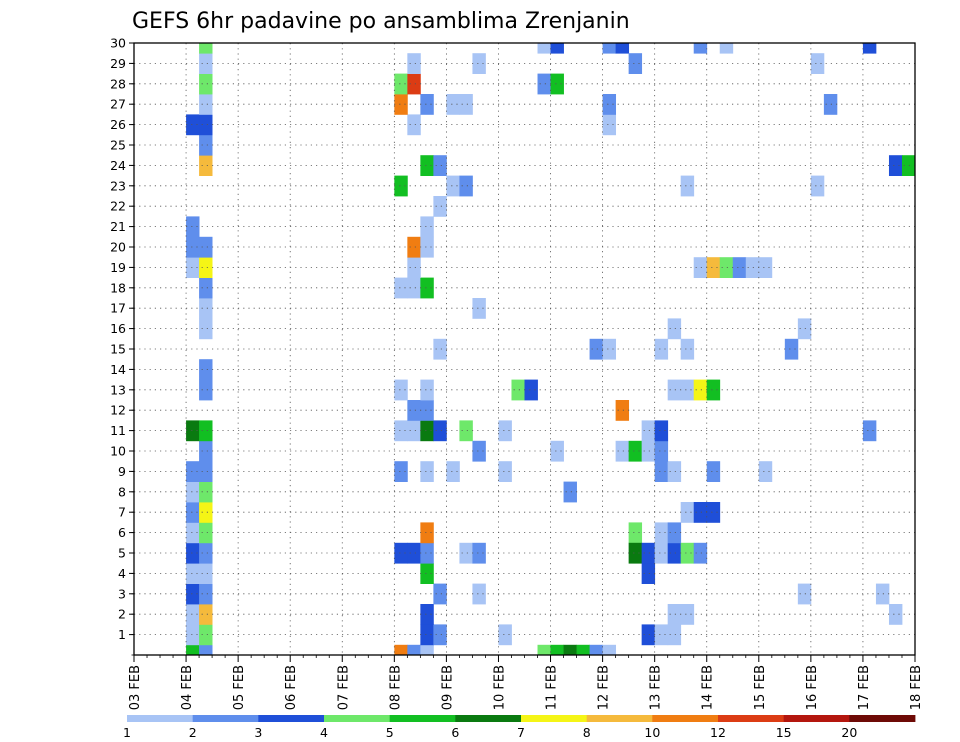 This screenshot has width=960, height=742. What do you see at coordinates (122, 593) in the screenshot?
I see `y-tick-label: 3` at bounding box center [122, 593].